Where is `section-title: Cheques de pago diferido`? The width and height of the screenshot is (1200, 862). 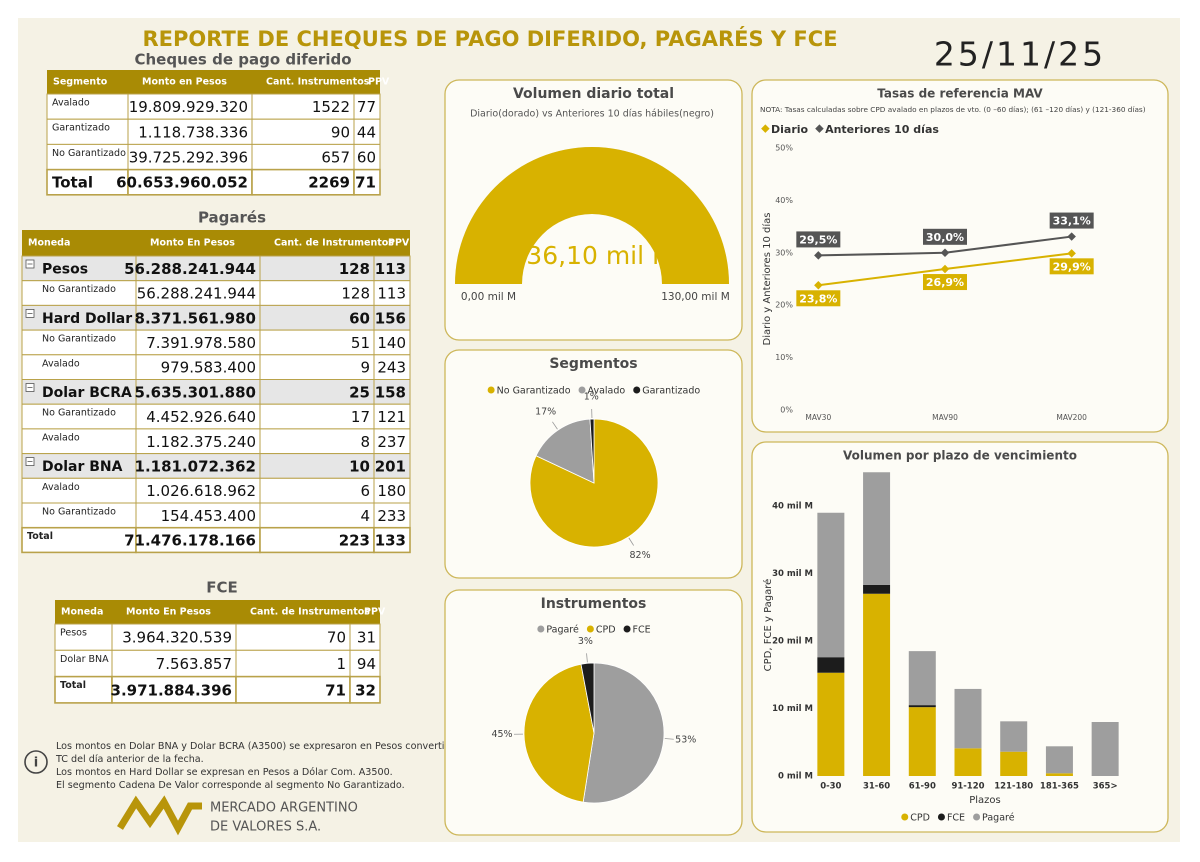
section-title: Cheques de pago diferido is located at coordinates (242, 60).